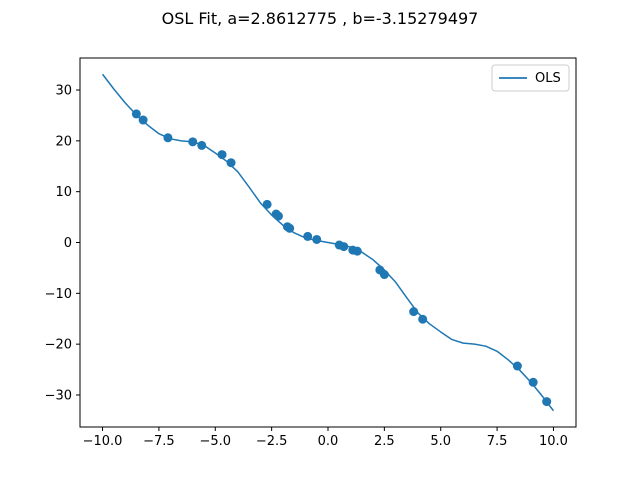 The width and height of the screenshot is (640, 480). What do you see at coordinates (384, 441) in the screenshot?
I see `x-tick-label: 2.5` at bounding box center [384, 441].